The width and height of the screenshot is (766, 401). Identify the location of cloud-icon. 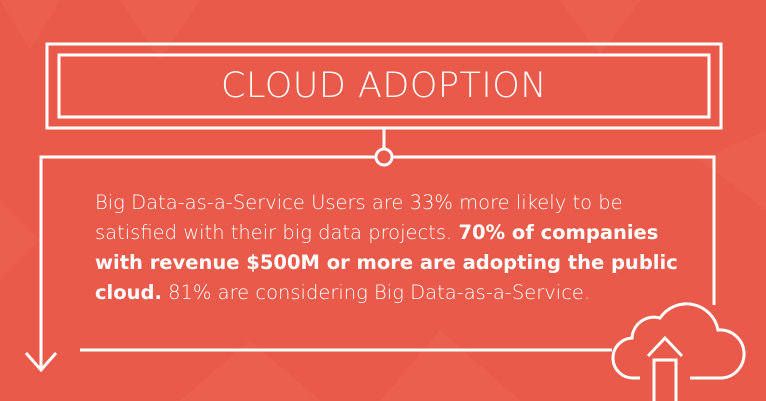
(678, 341).